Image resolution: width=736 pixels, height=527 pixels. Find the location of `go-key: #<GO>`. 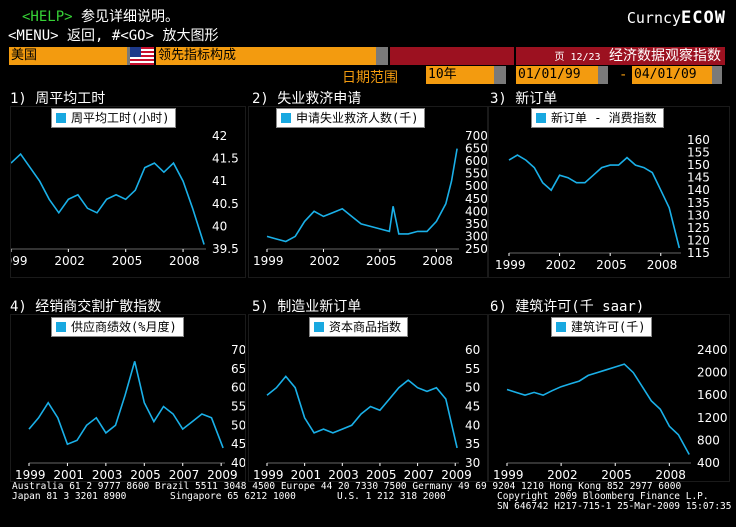

go-key: #<GO> is located at coordinates (133, 36).